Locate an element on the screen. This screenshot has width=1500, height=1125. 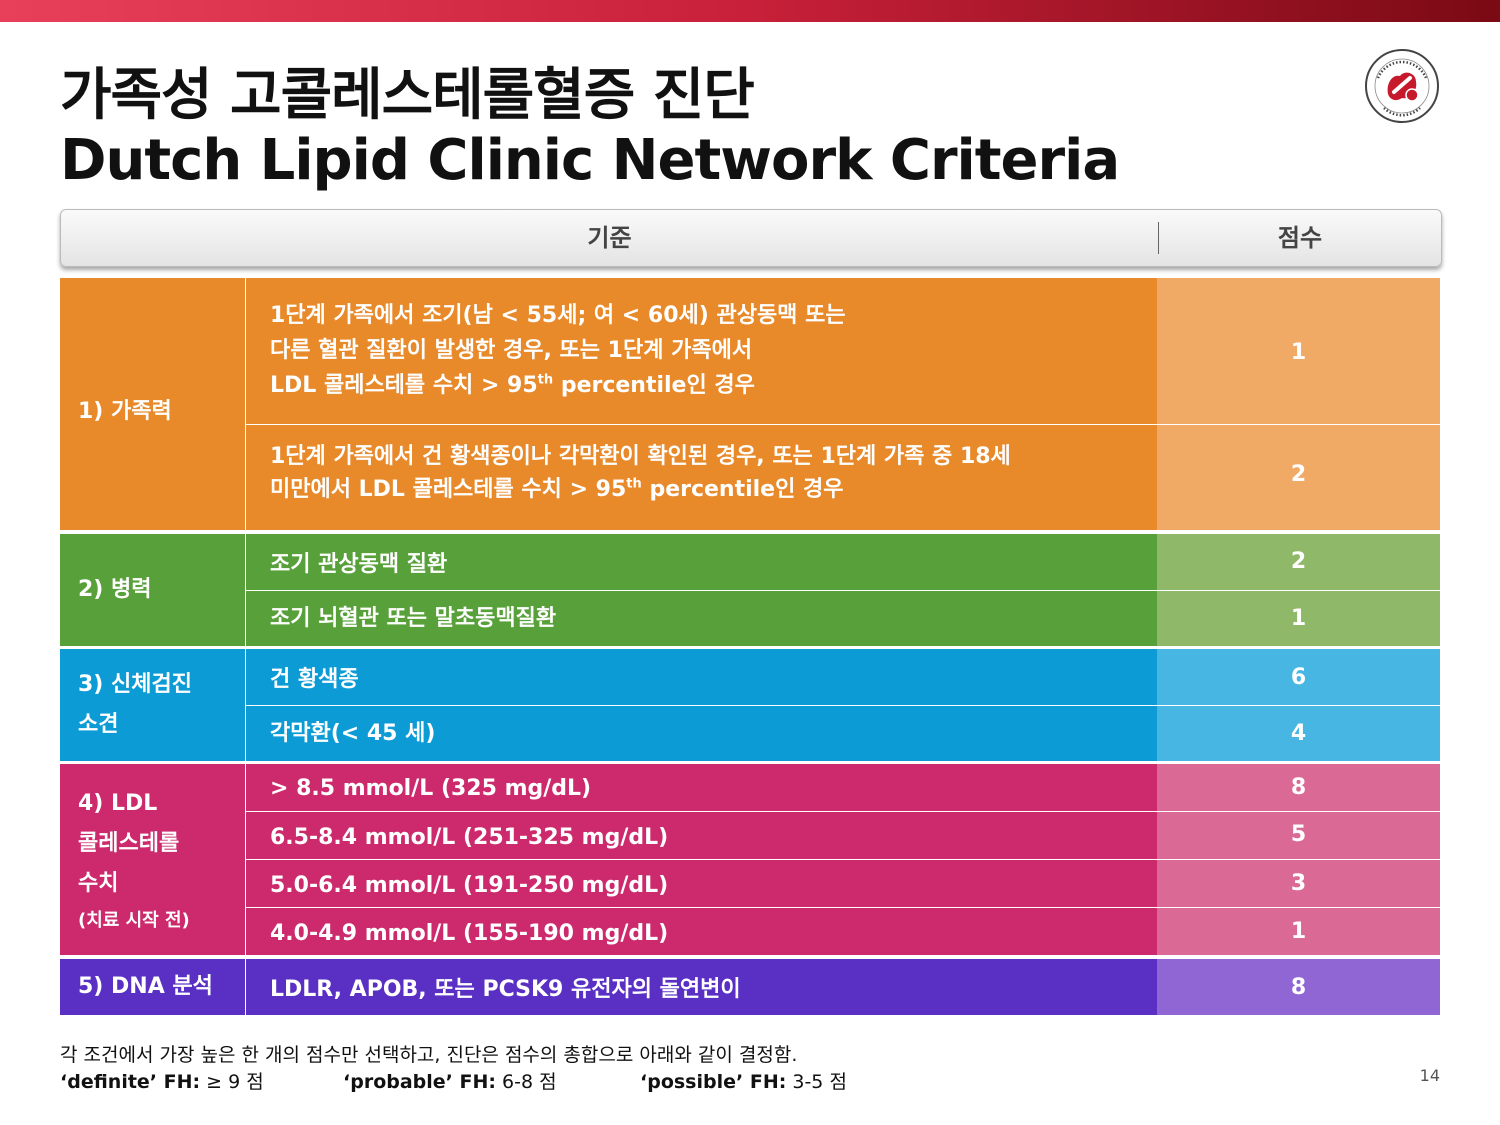
table-row: > 8.5 mmol/L (325 mg/dL) 8 is located at coordinates (843, 787).